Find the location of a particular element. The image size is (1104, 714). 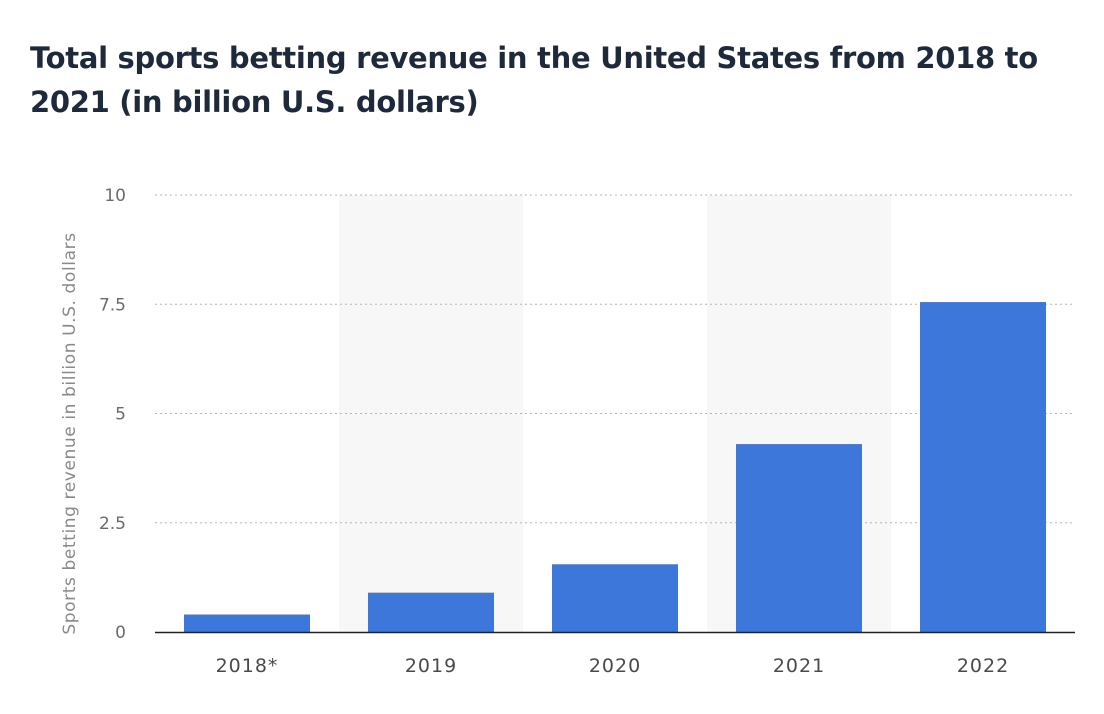

y-tick-label: 10 is located at coordinates (115, 196).